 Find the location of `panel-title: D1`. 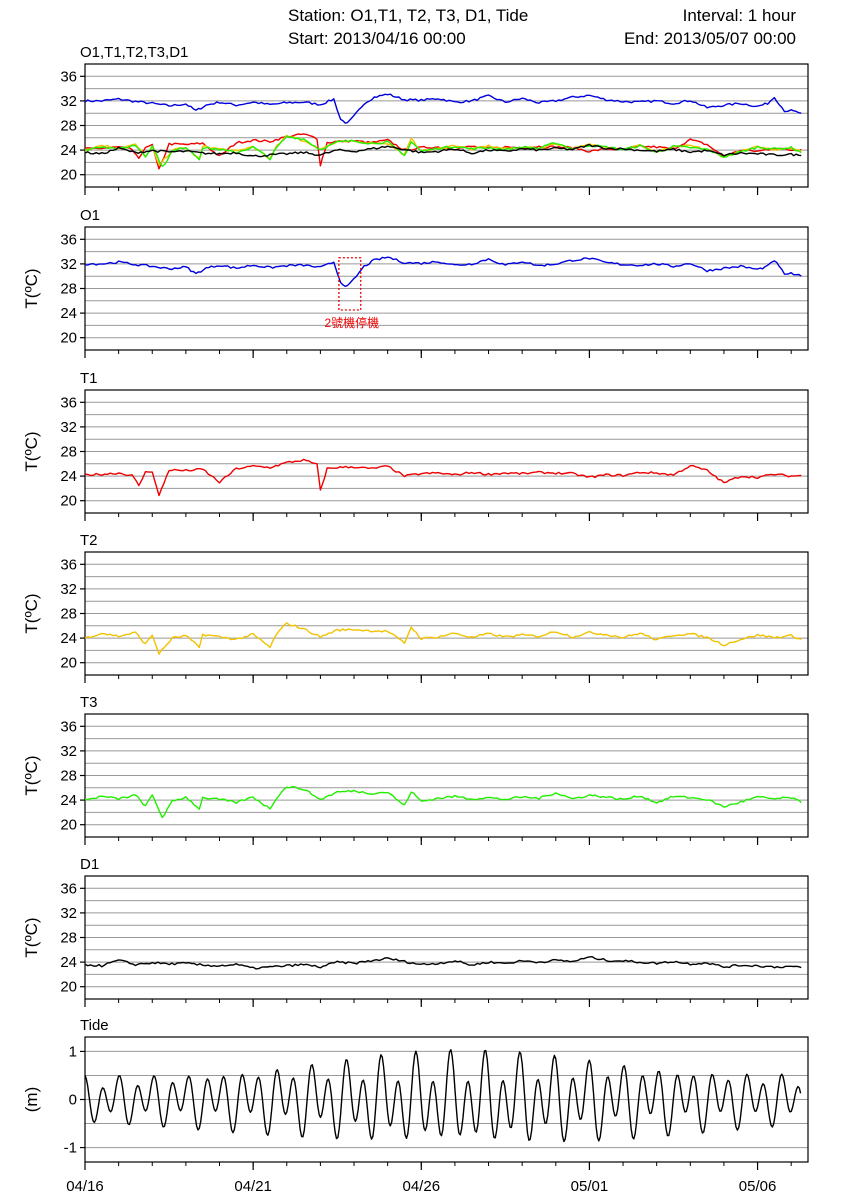

panel-title: D1 is located at coordinates (89, 864).